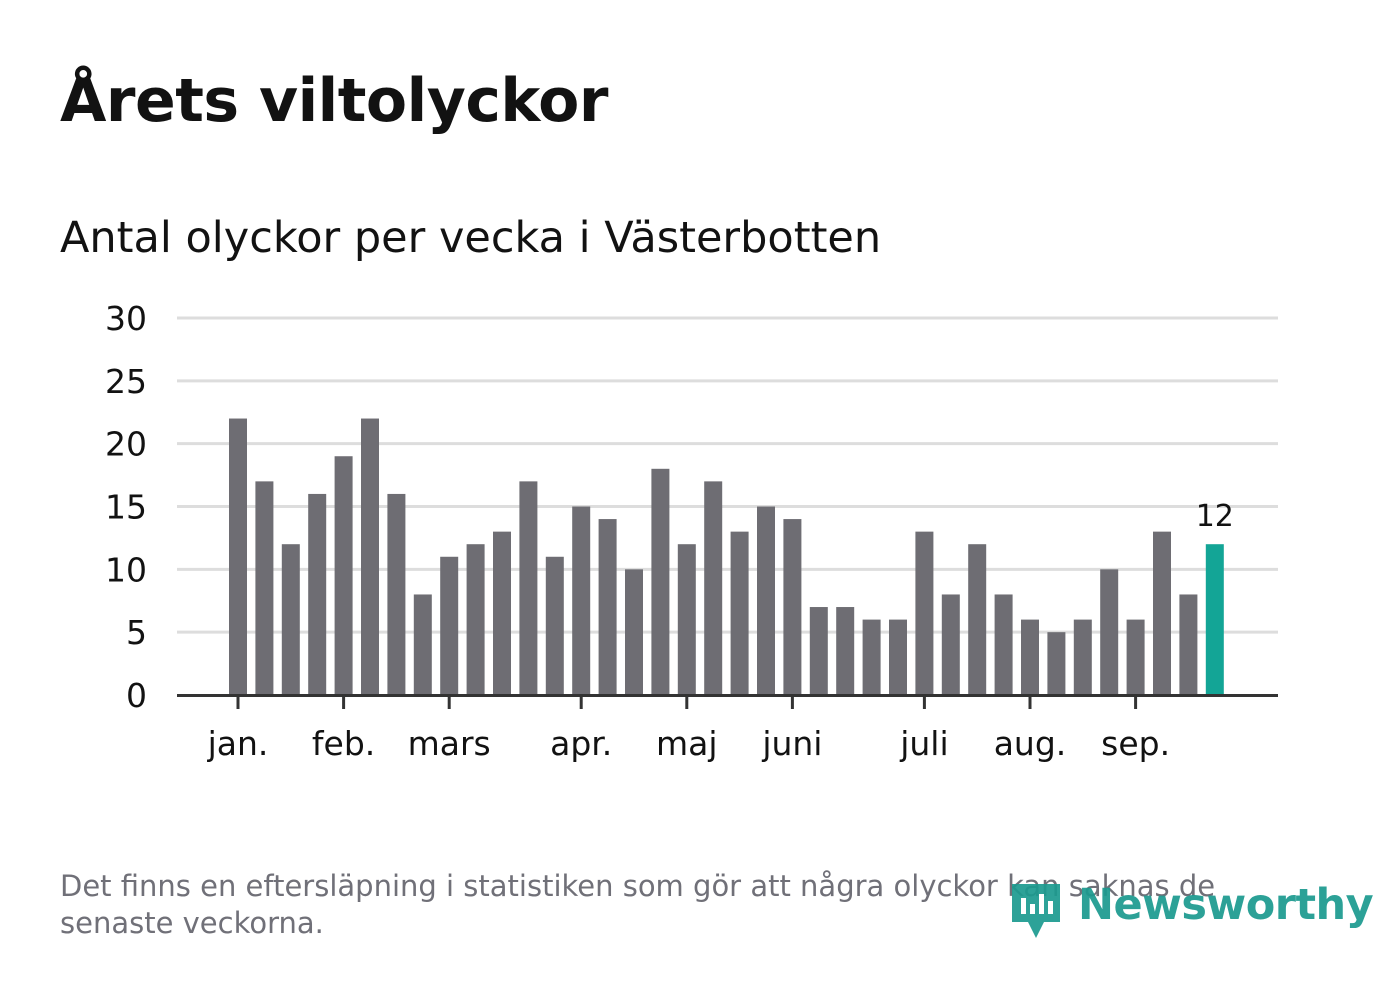  Describe the element at coordinates (687, 743) in the screenshot. I see `x-tick-label: maj` at that location.